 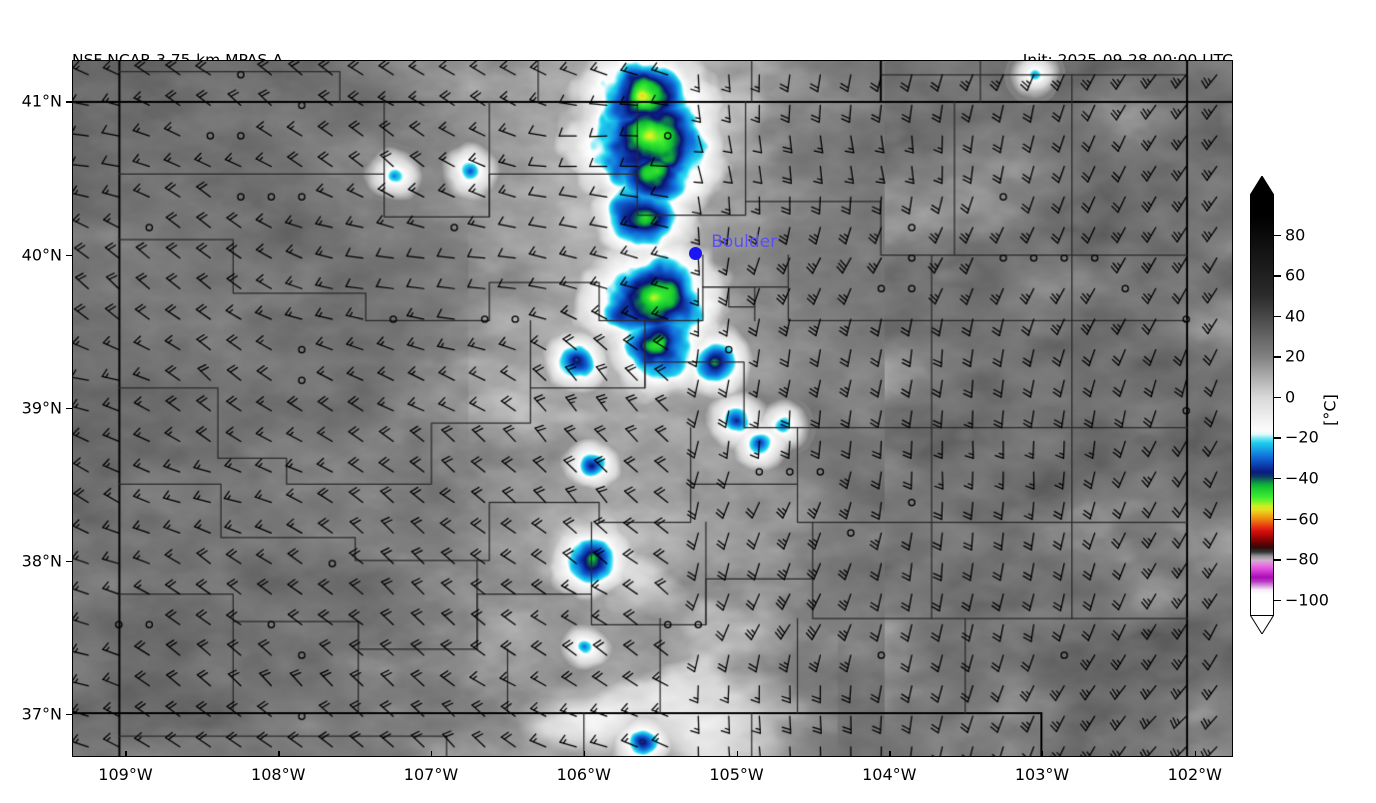 What do you see at coordinates (1262, 185) in the screenshot?
I see `colorbar-extend-top-icon` at bounding box center [1262, 185].